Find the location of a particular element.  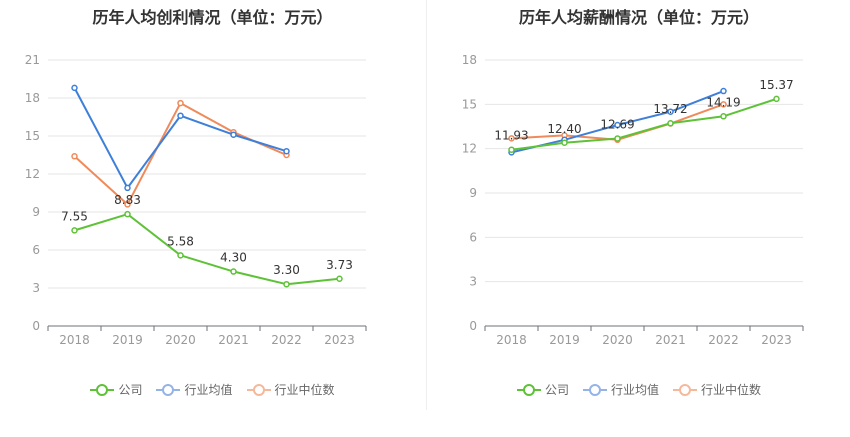

data-label: 14.19 is located at coordinates (723, 102).